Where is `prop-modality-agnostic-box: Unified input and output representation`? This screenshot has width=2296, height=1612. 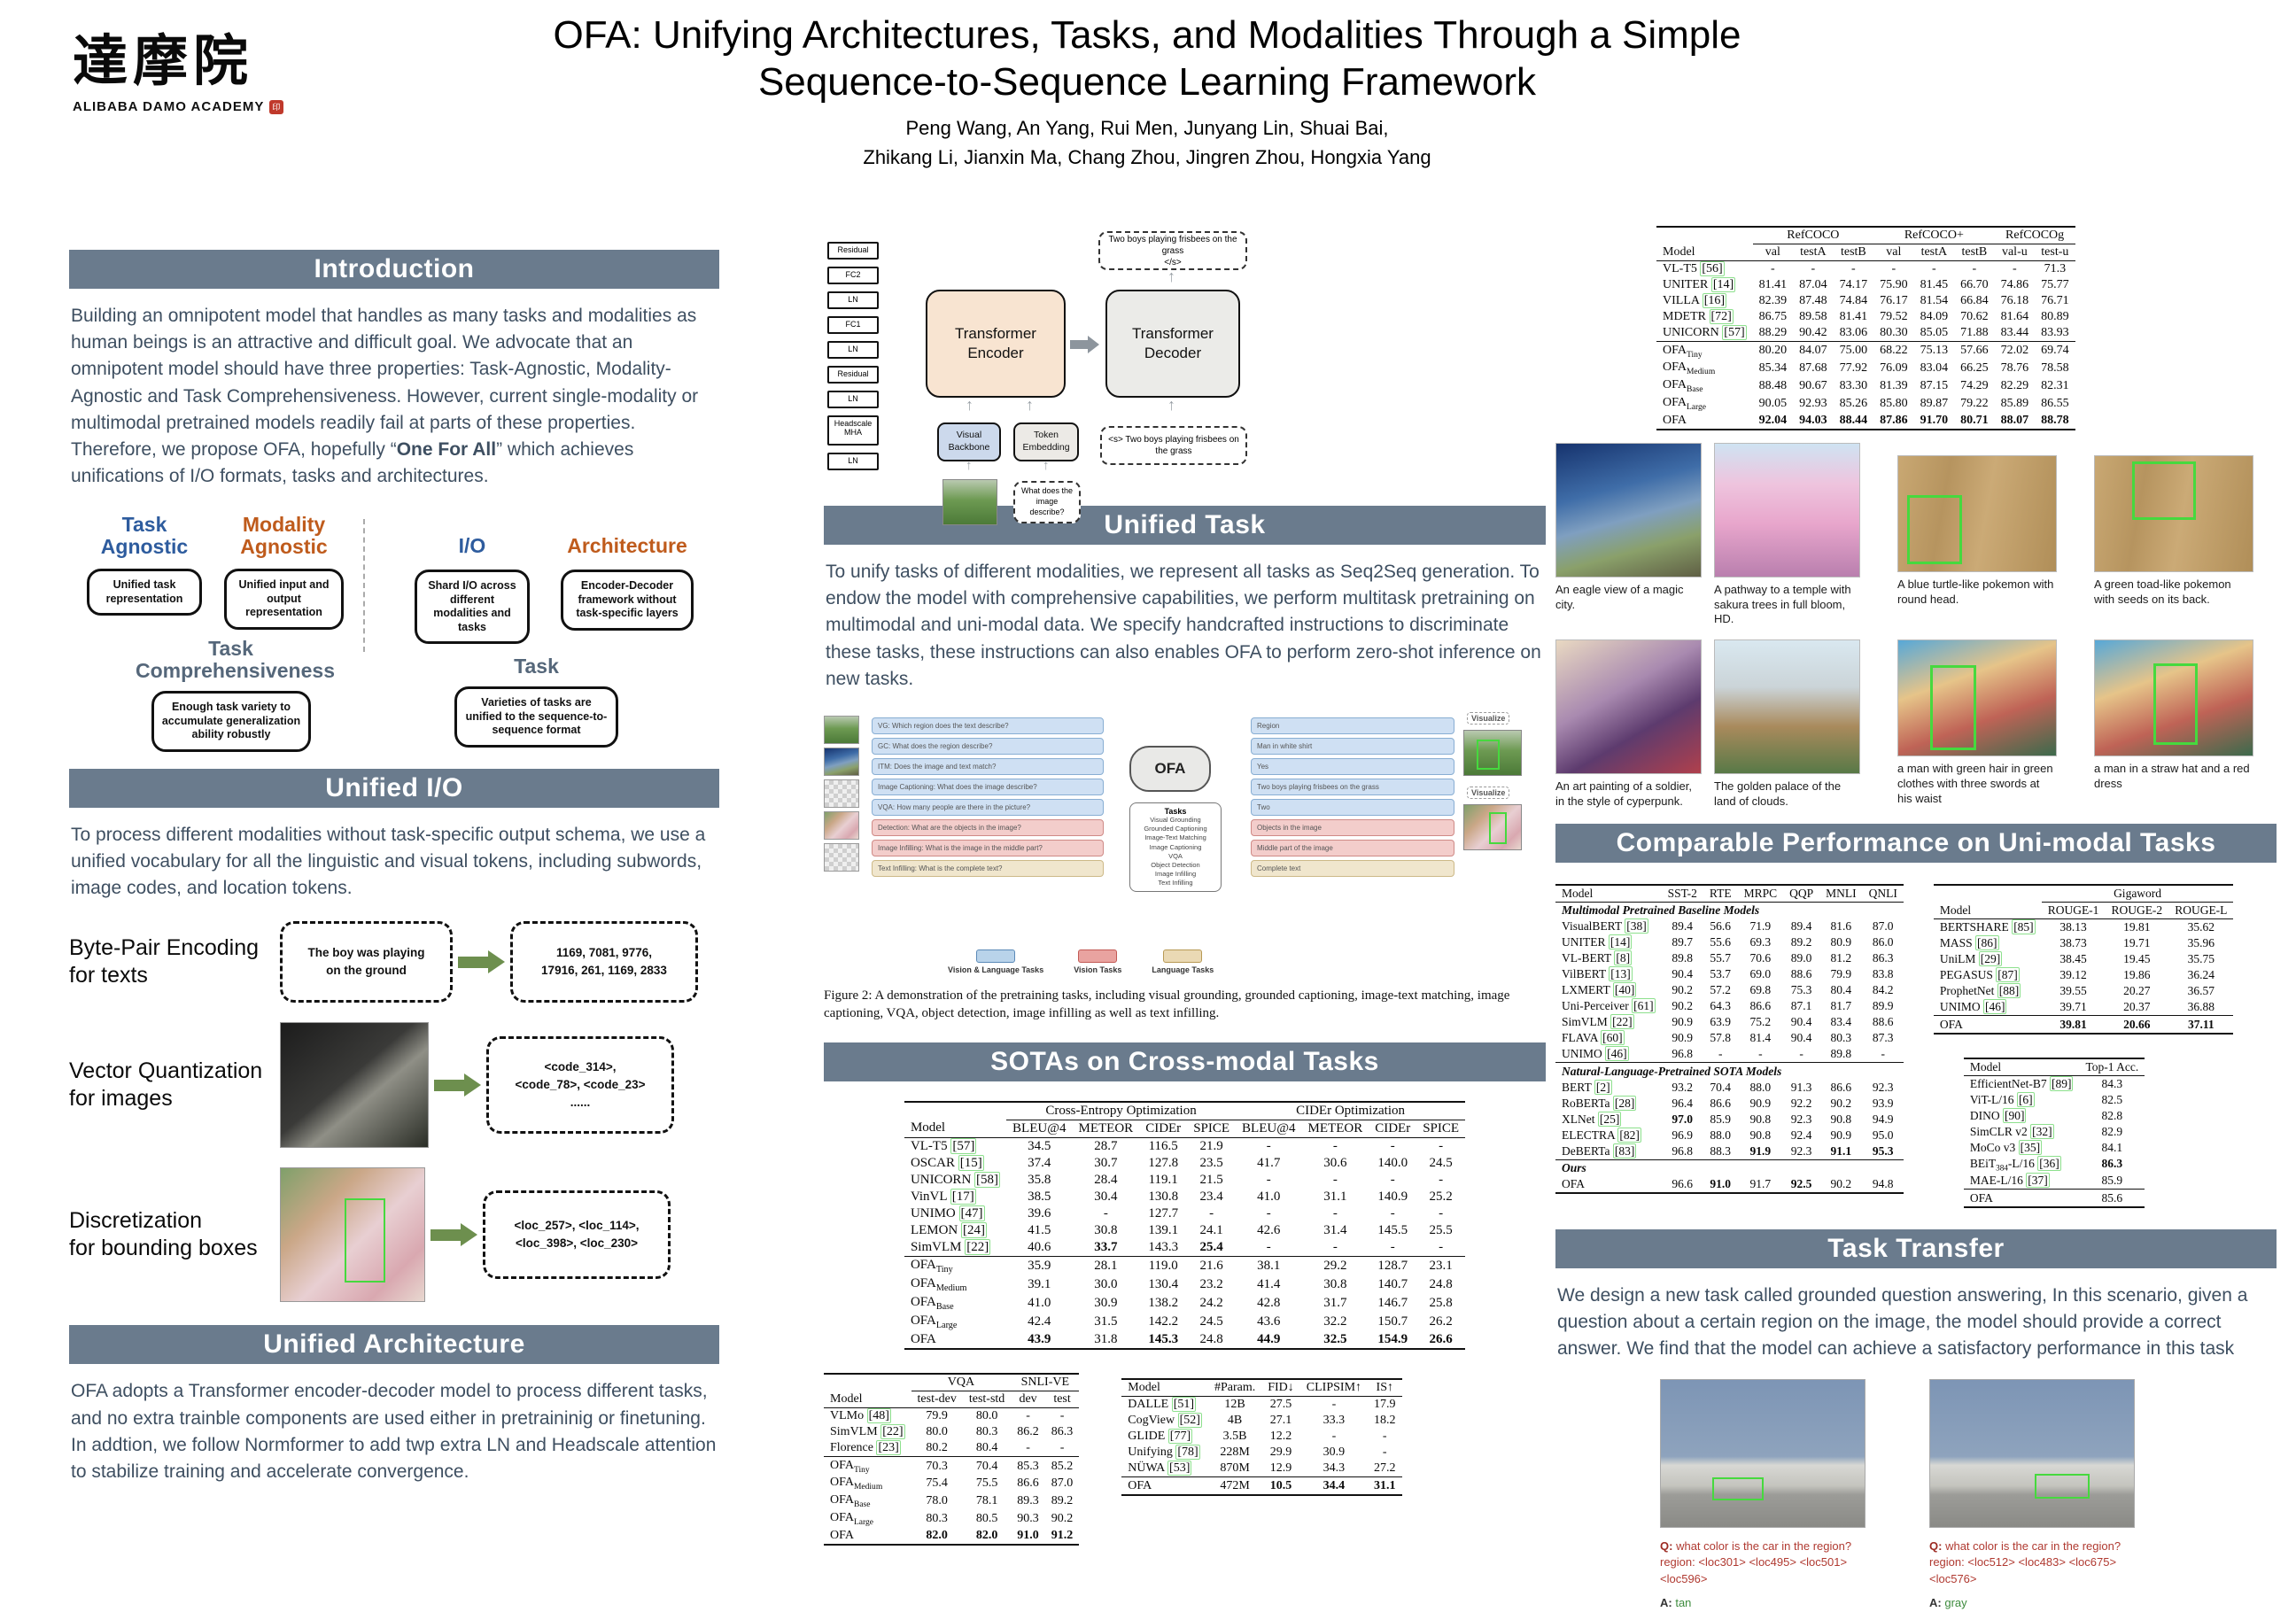
prop-modality-agnostic-box: Unified input and output representation is located at coordinates (284, 600).